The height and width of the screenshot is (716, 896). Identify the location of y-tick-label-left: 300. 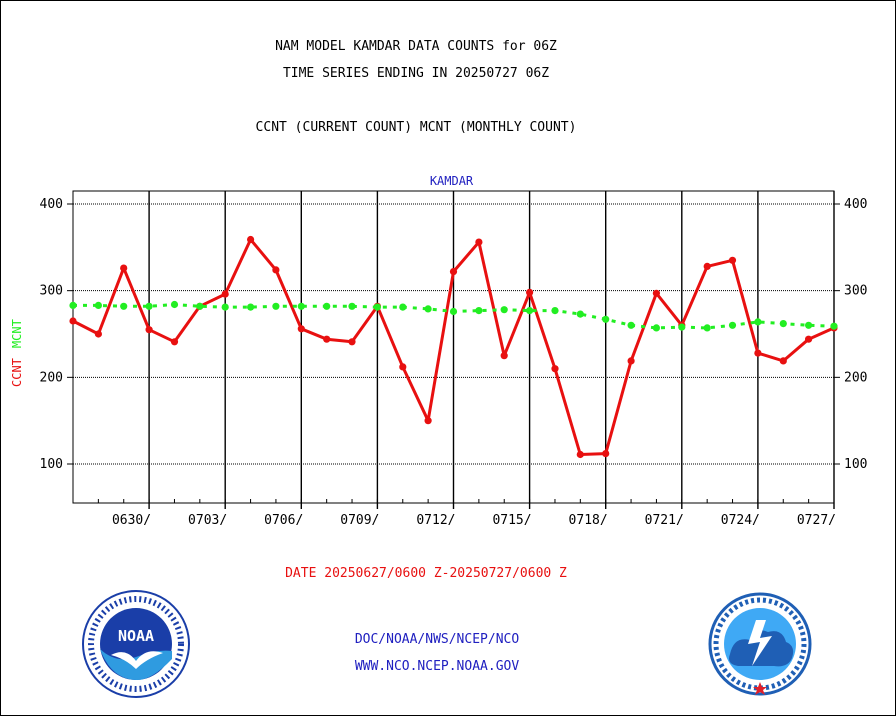
(51, 291).